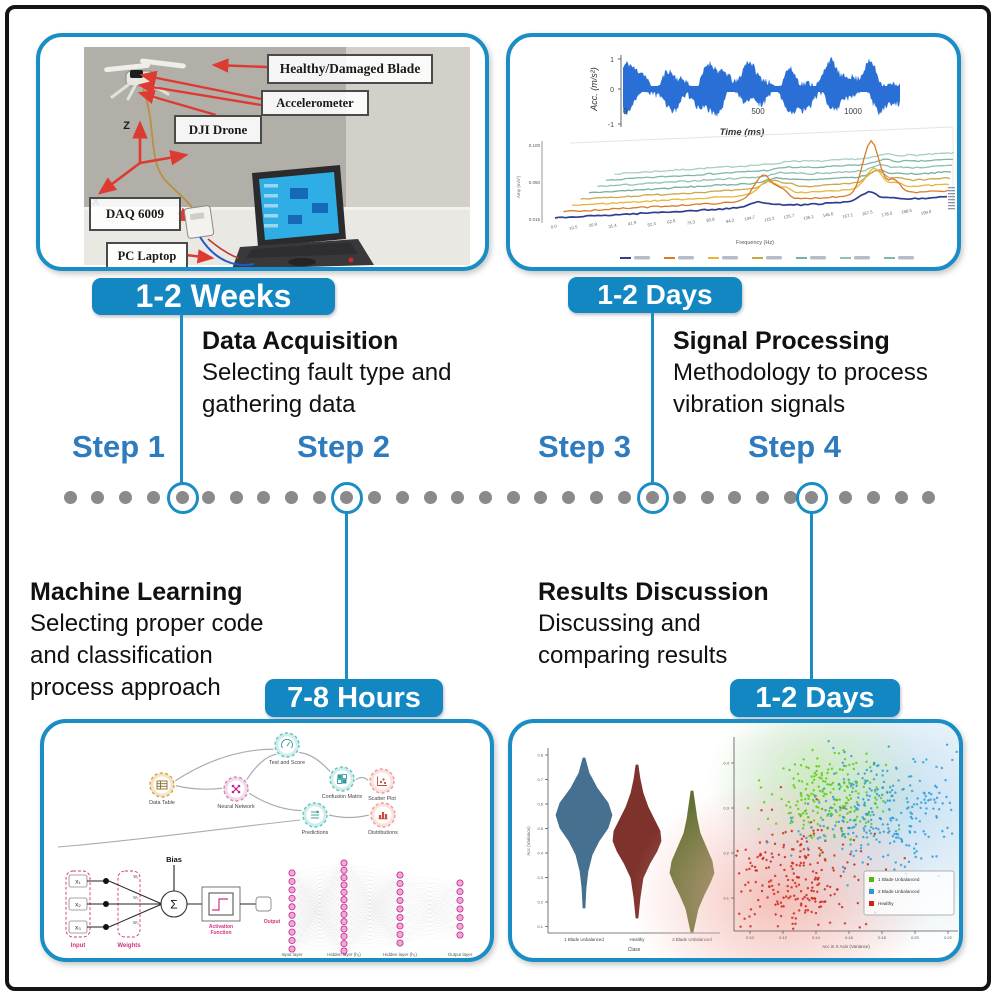  What do you see at coordinates (816, 937) in the screenshot?
I see `svg-text: 0.14` at bounding box center [816, 937].